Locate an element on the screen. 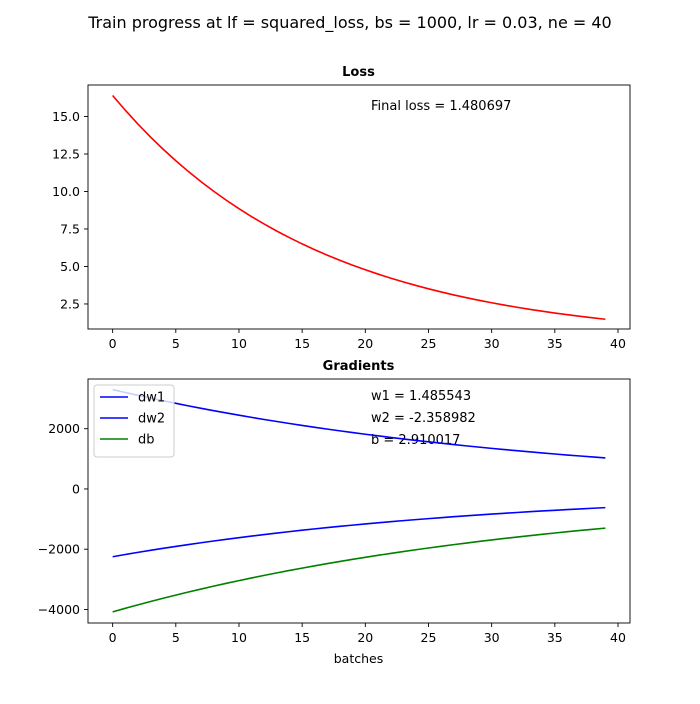 This screenshot has width=700, height=704. gradients-title: Gradients is located at coordinates (359, 366).